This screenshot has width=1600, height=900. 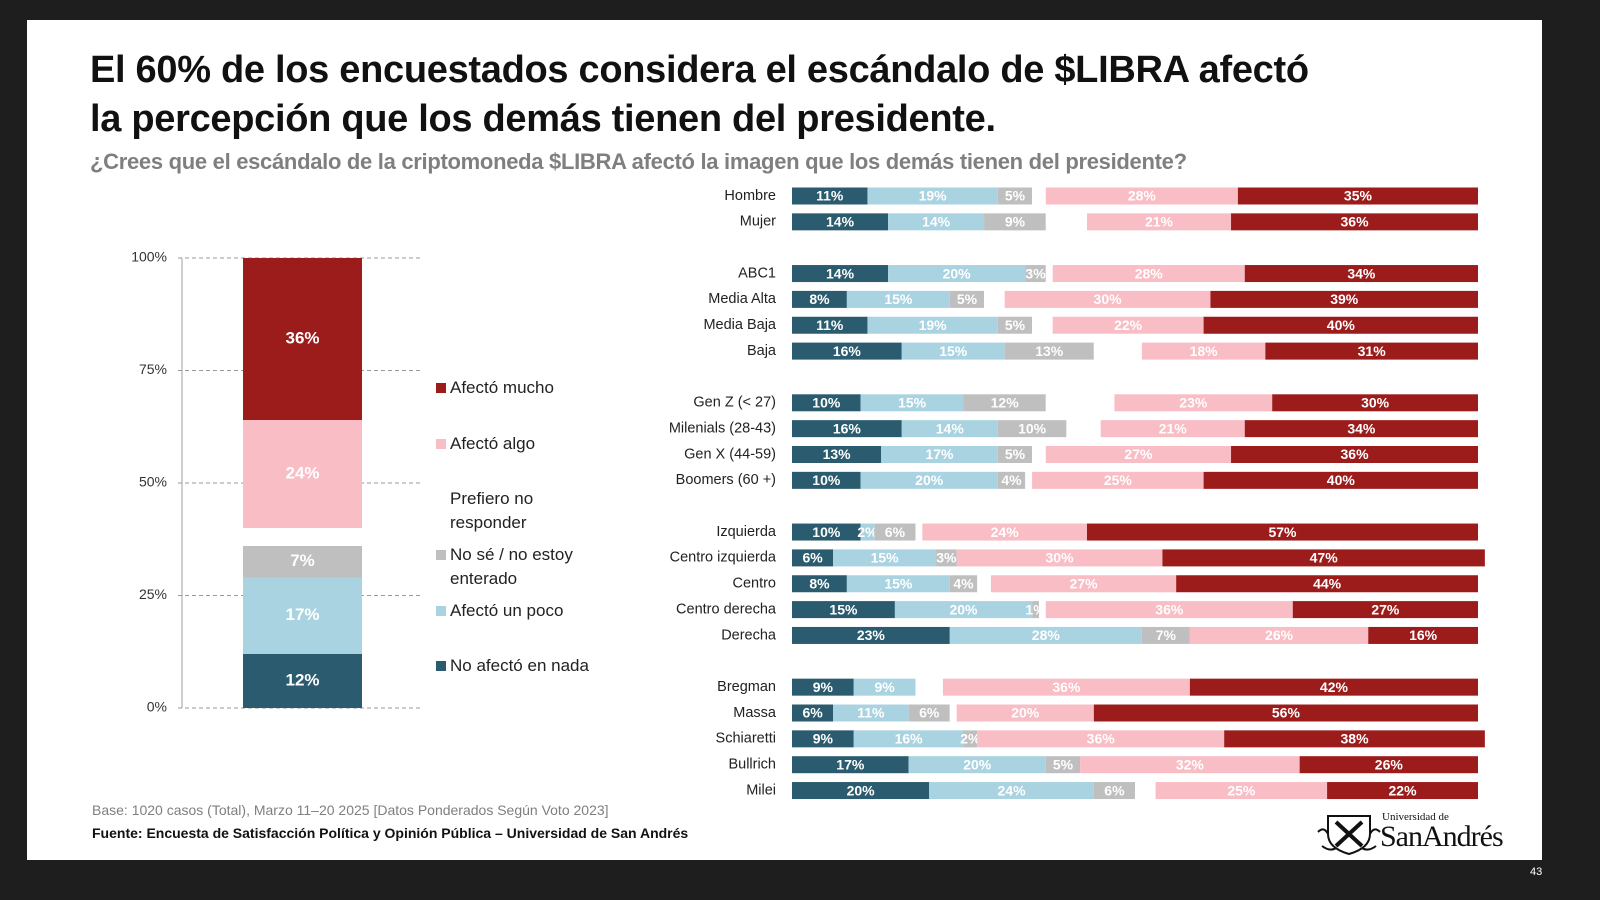 What do you see at coordinates (754, 584) in the screenshot?
I see `category-label: Centro` at bounding box center [754, 584].